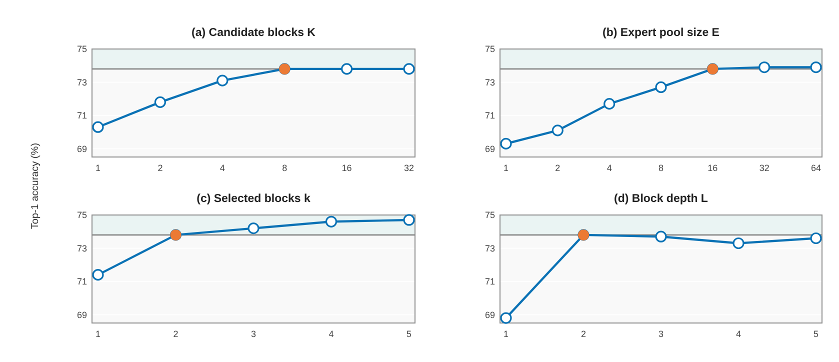  What do you see at coordinates (816, 168) in the screenshot?
I see `x-tick-label: 64` at bounding box center [816, 168].